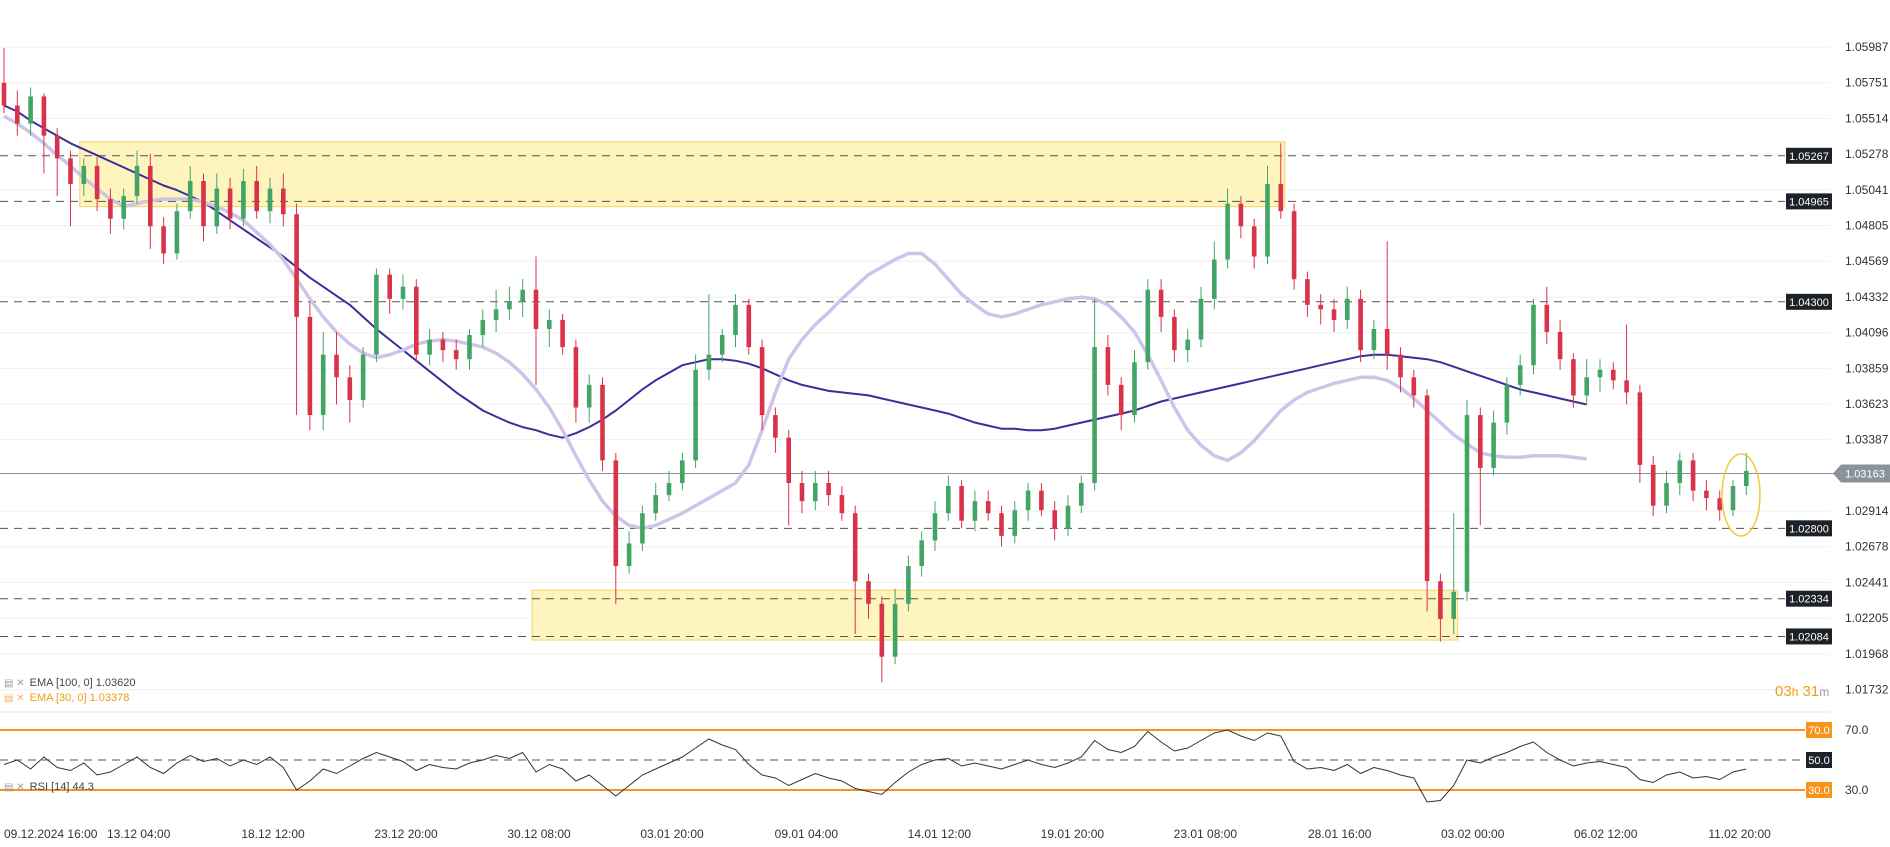  Describe the element at coordinates (1867, 226) in the screenshot. I see `y-tick-label: 1.04805` at that location.